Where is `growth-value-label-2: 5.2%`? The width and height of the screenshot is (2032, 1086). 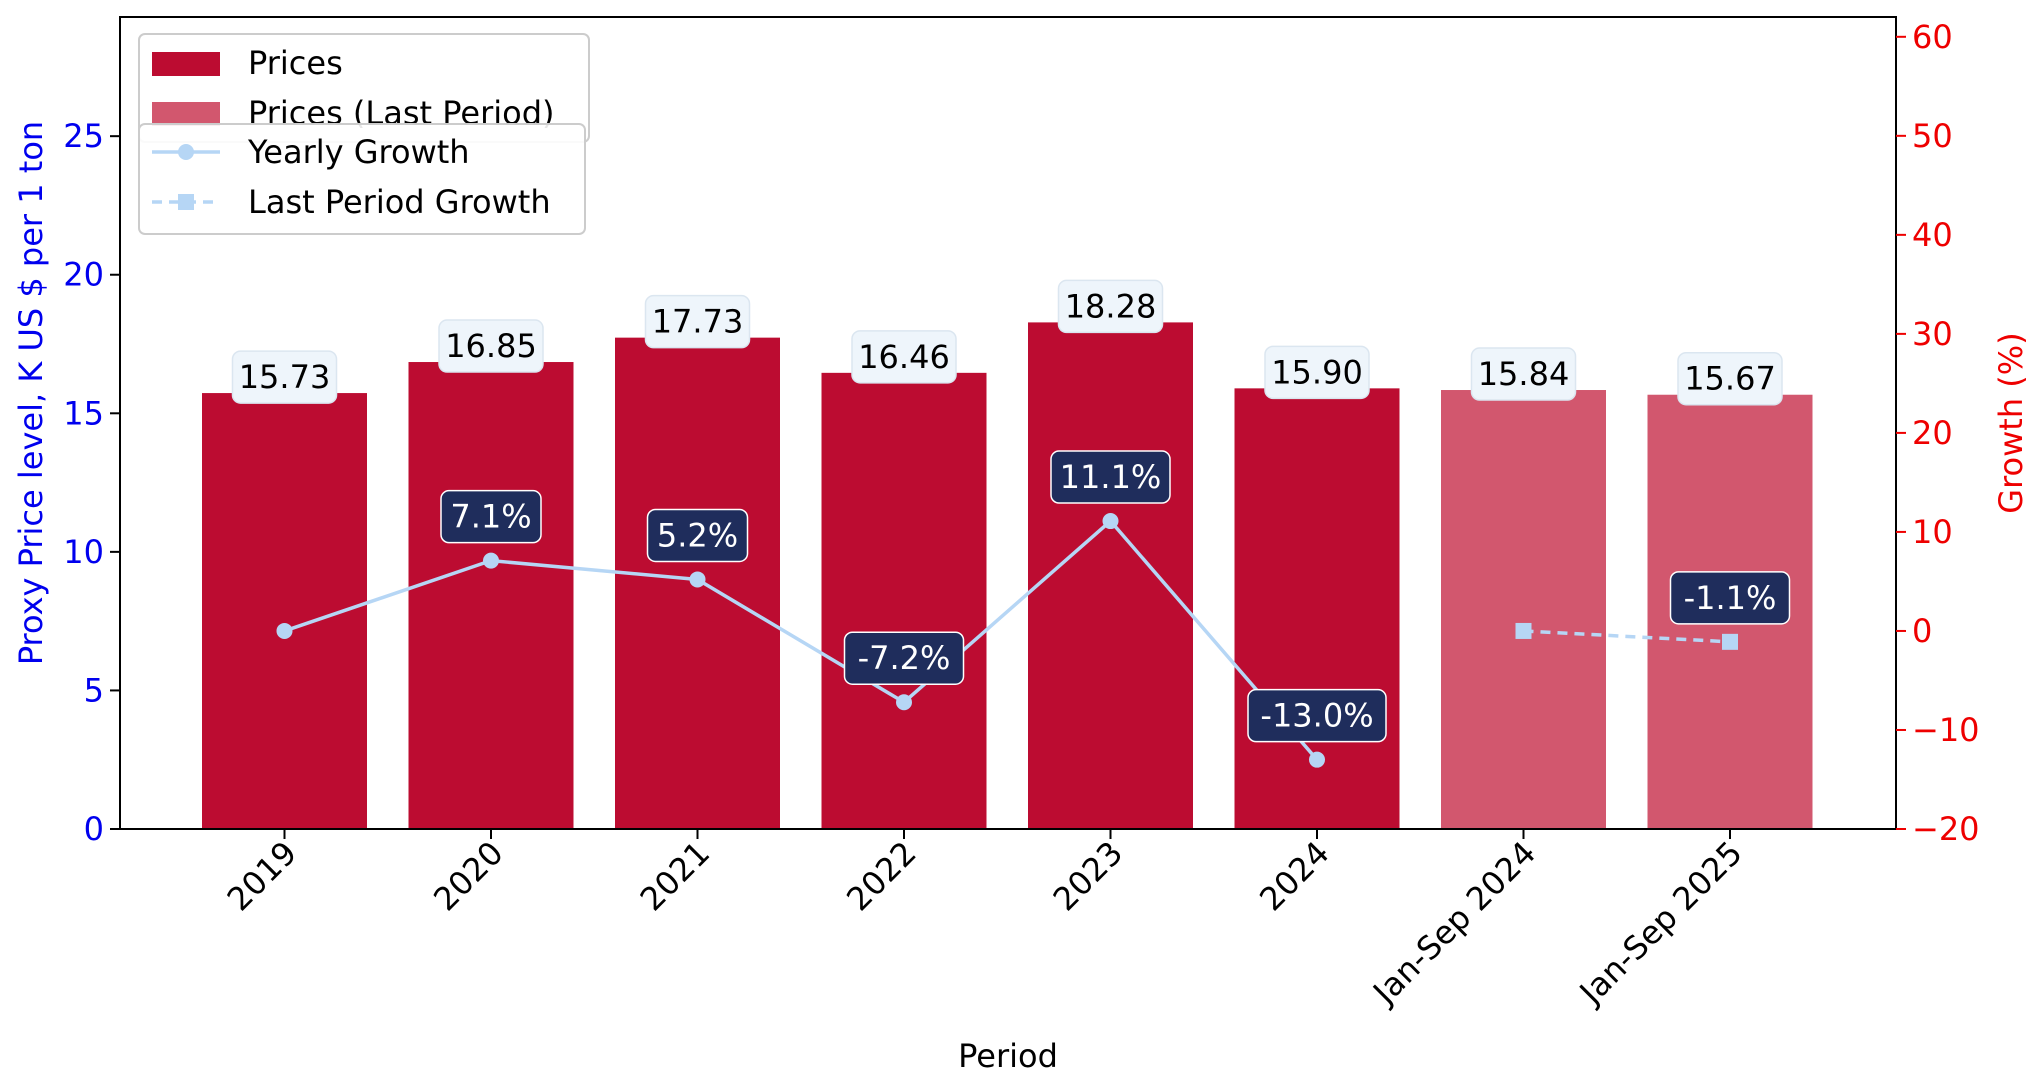
growth-value-label-2: 5.2% is located at coordinates (697, 535).